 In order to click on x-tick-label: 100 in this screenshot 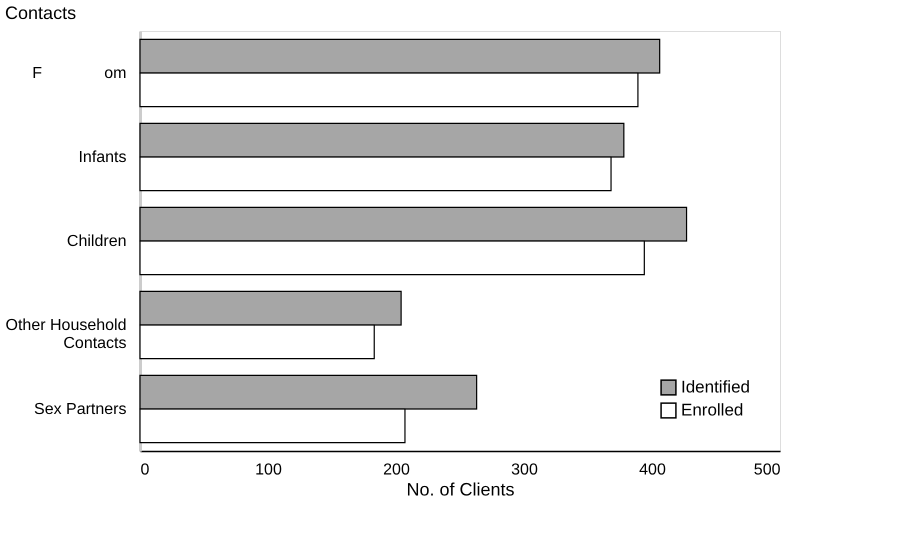, I will do `click(268, 470)`.